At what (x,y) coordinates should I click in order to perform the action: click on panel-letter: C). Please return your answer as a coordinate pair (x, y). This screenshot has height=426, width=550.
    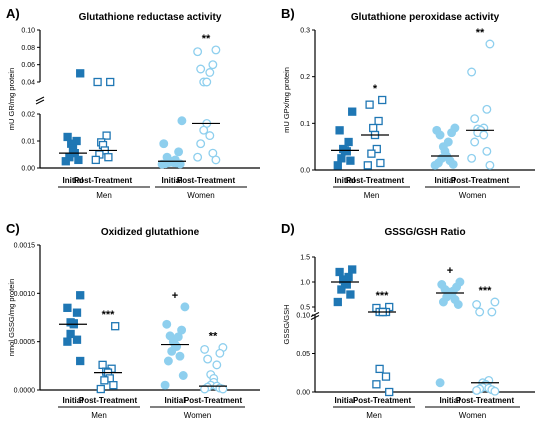
    Looking at the image, I should click on (13, 228).